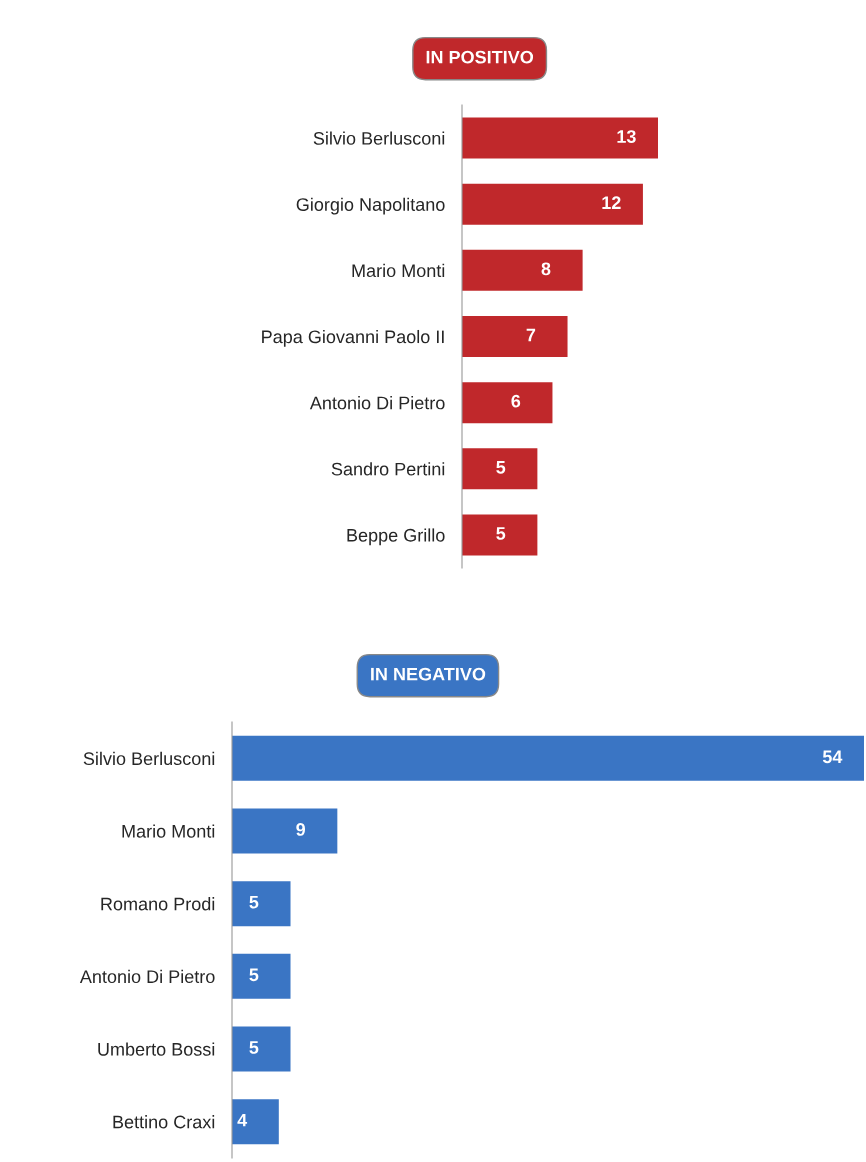 The width and height of the screenshot is (866, 1162). Describe the element at coordinates (611, 202) in the screenshot. I see `data-label: 12` at that location.